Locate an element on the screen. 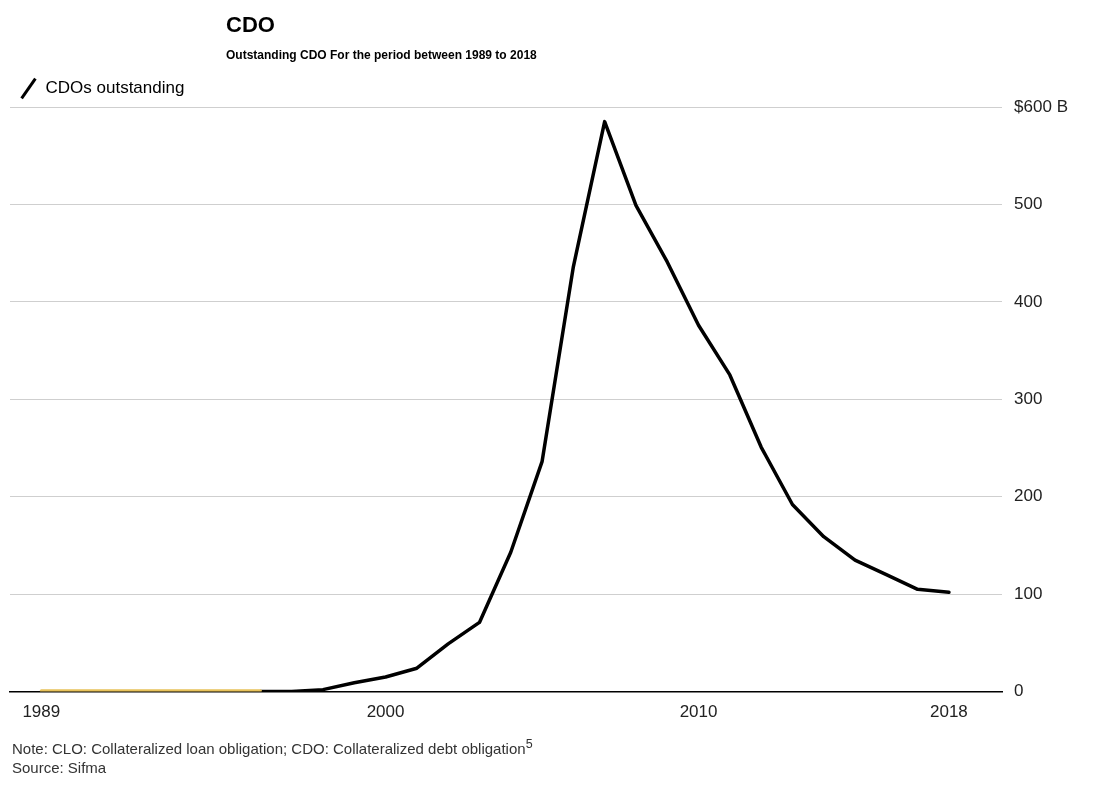 The height and width of the screenshot is (805, 1094). chart-subtitle: Outstanding CDO For the period between 1989 to 2018 is located at coordinates (381, 55).